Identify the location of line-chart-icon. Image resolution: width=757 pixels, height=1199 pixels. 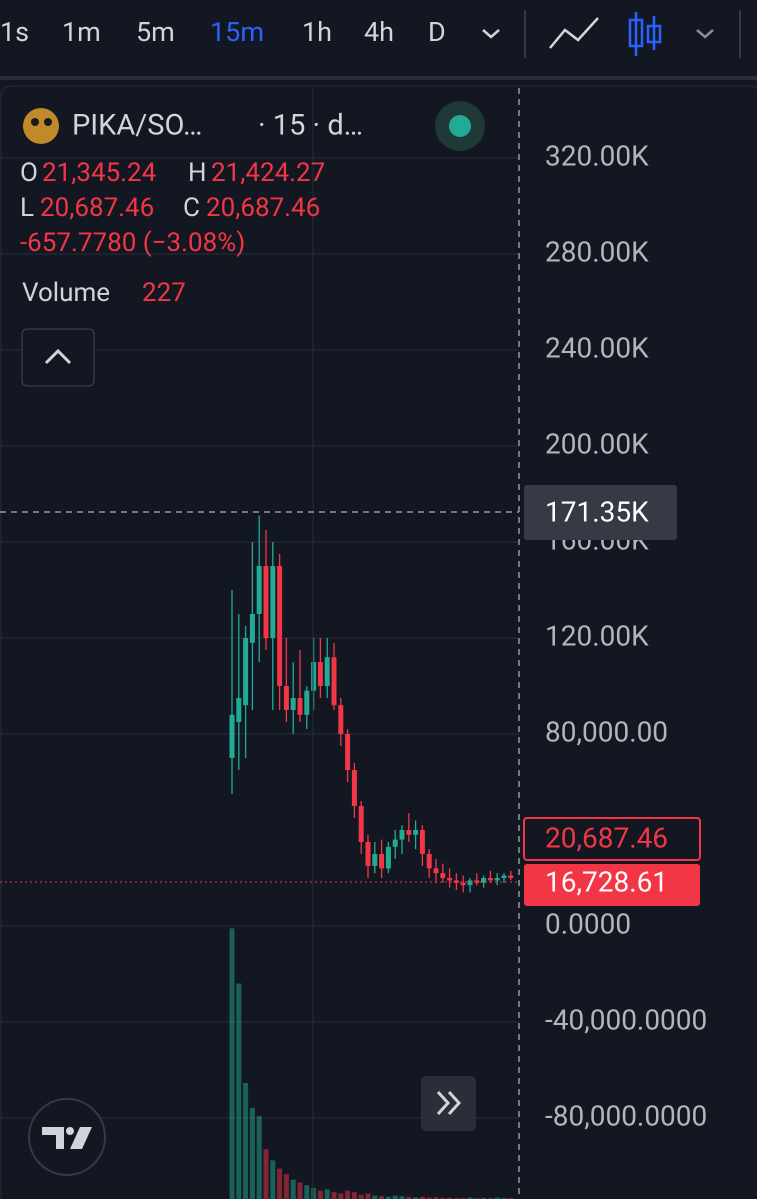
(574, 33).